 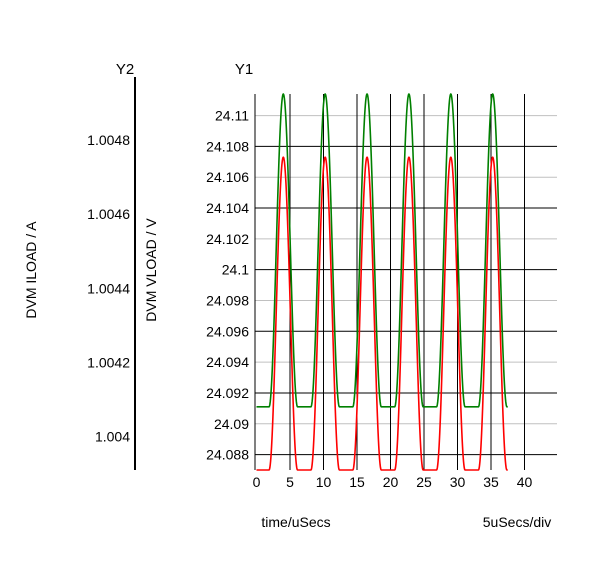 I want to click on x-tick-label: 5, so click(x=290, y=482).